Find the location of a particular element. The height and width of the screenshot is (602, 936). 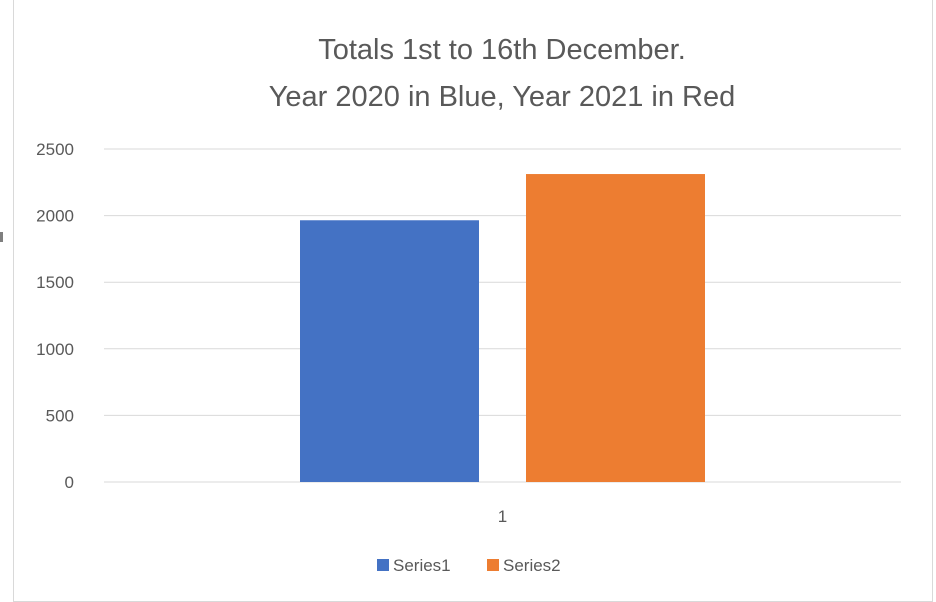

legend-label-series2: Series2 is located at coordinates (532, 565).